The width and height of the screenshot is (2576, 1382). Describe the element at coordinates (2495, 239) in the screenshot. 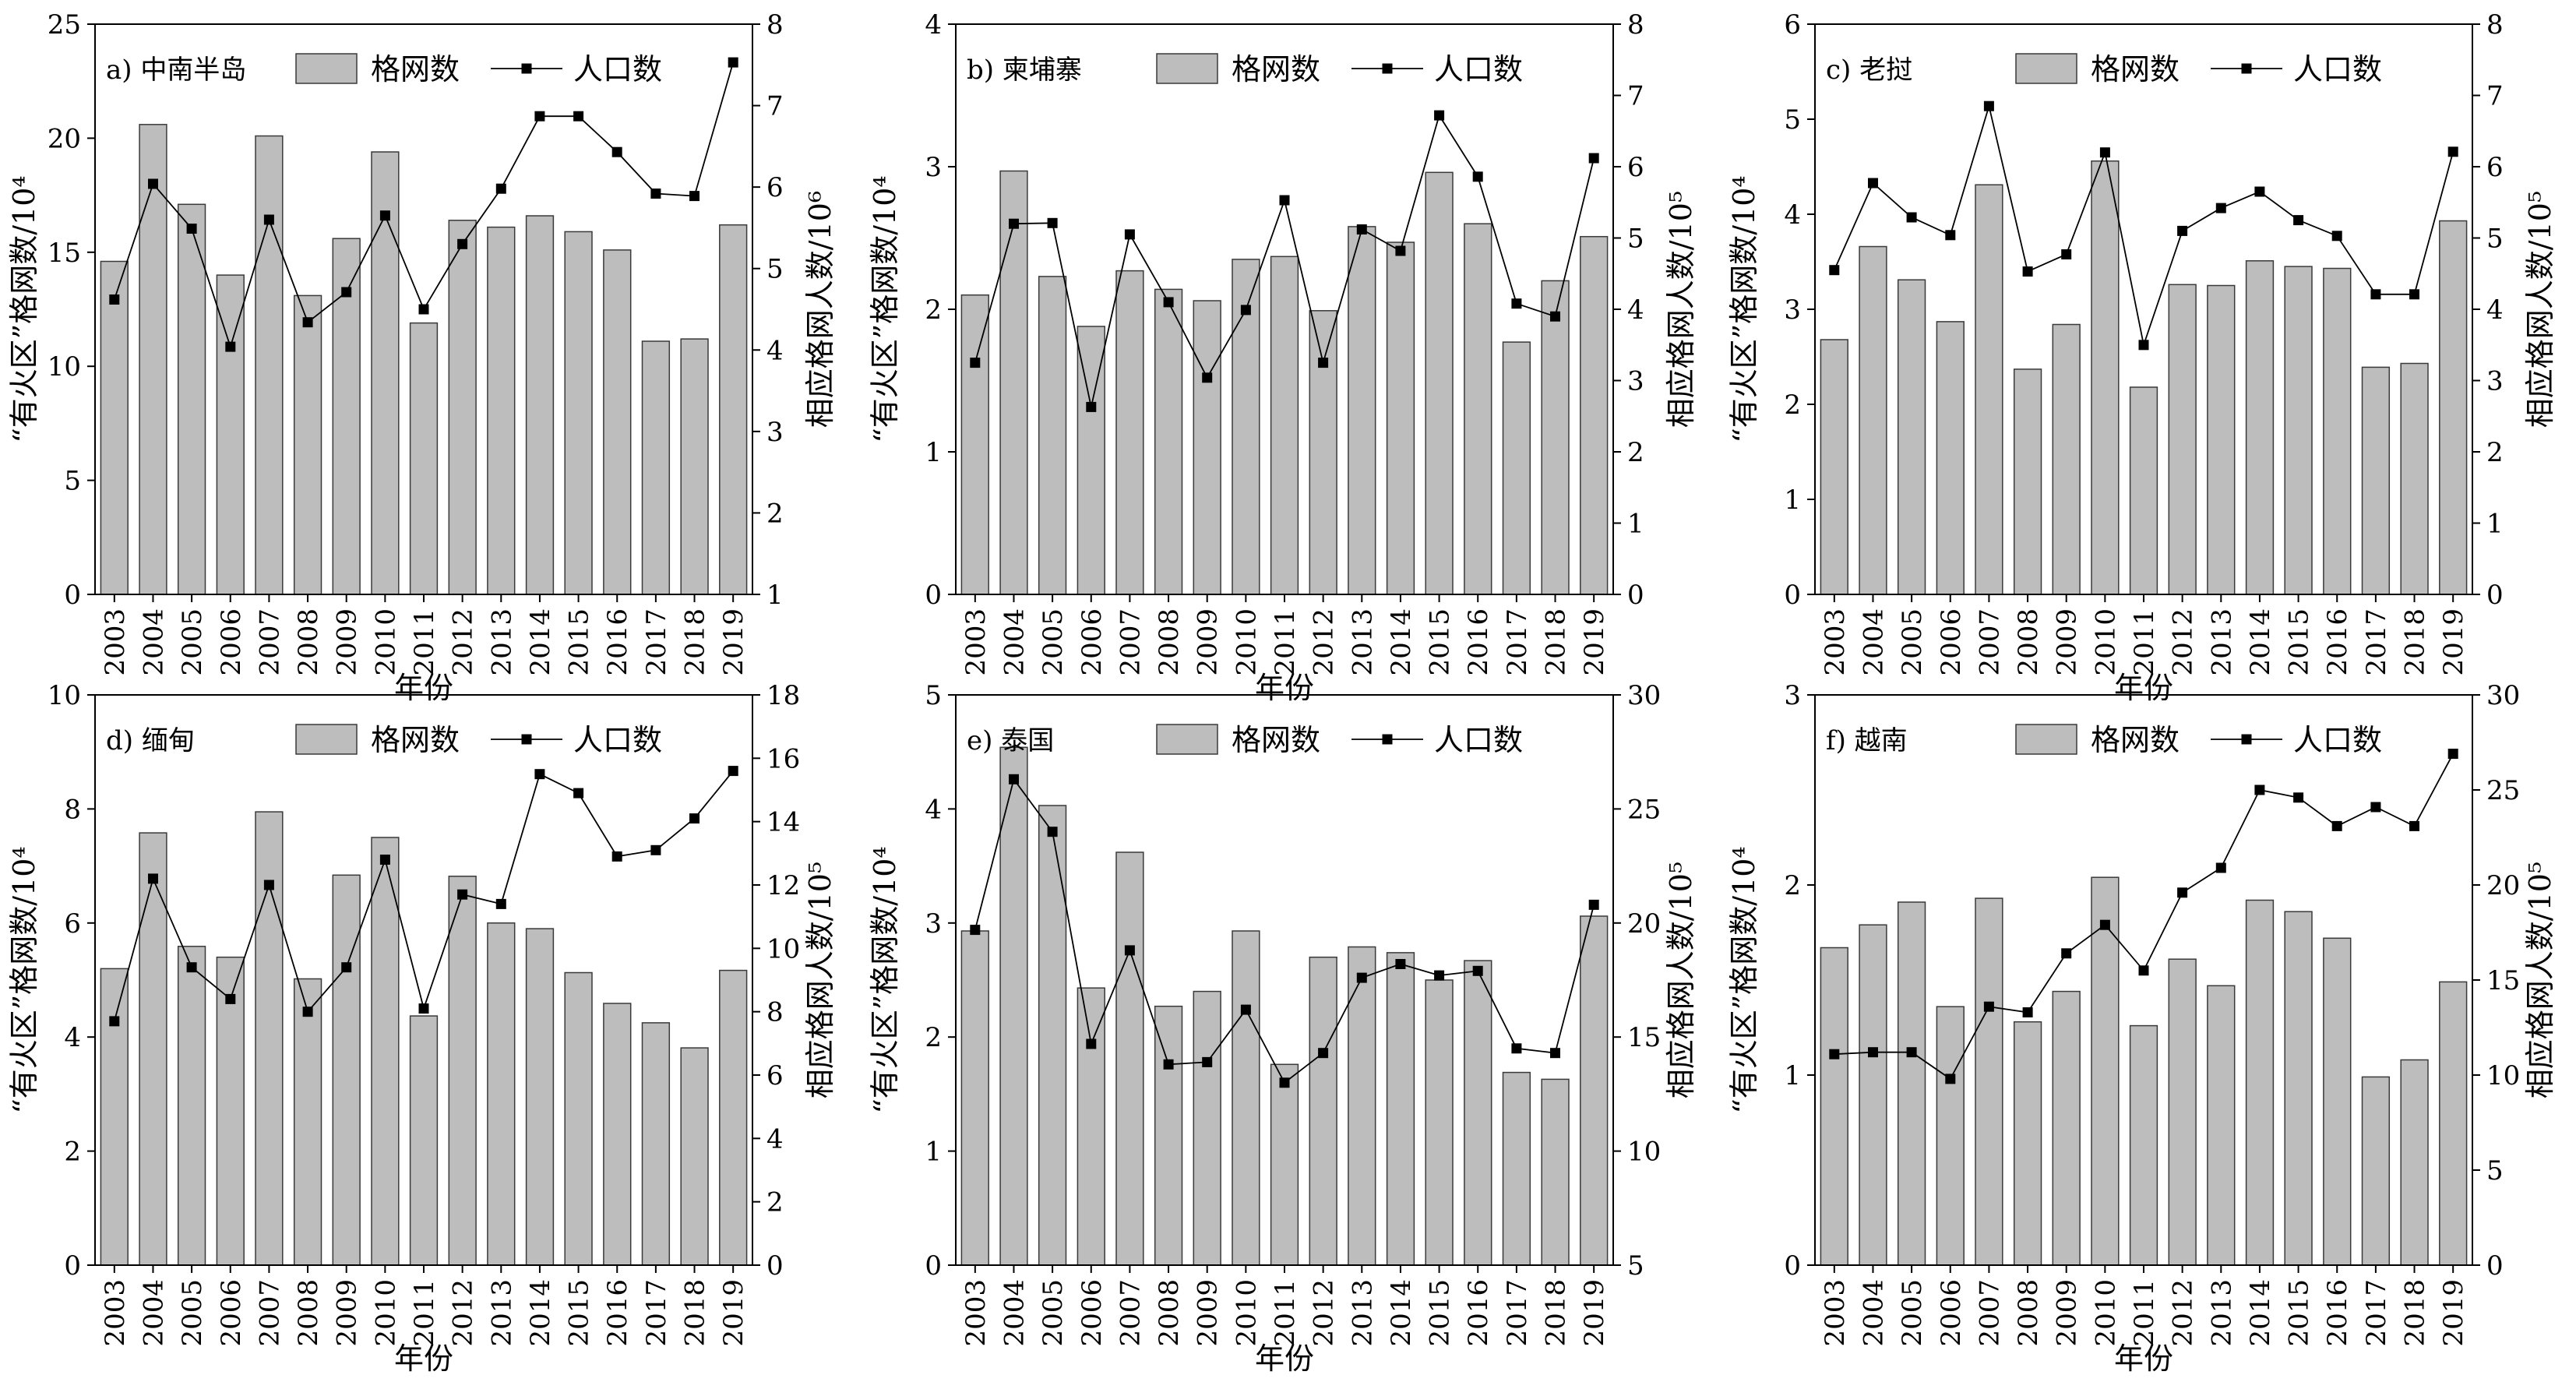

I see `right-tick-label: 5` at that location.